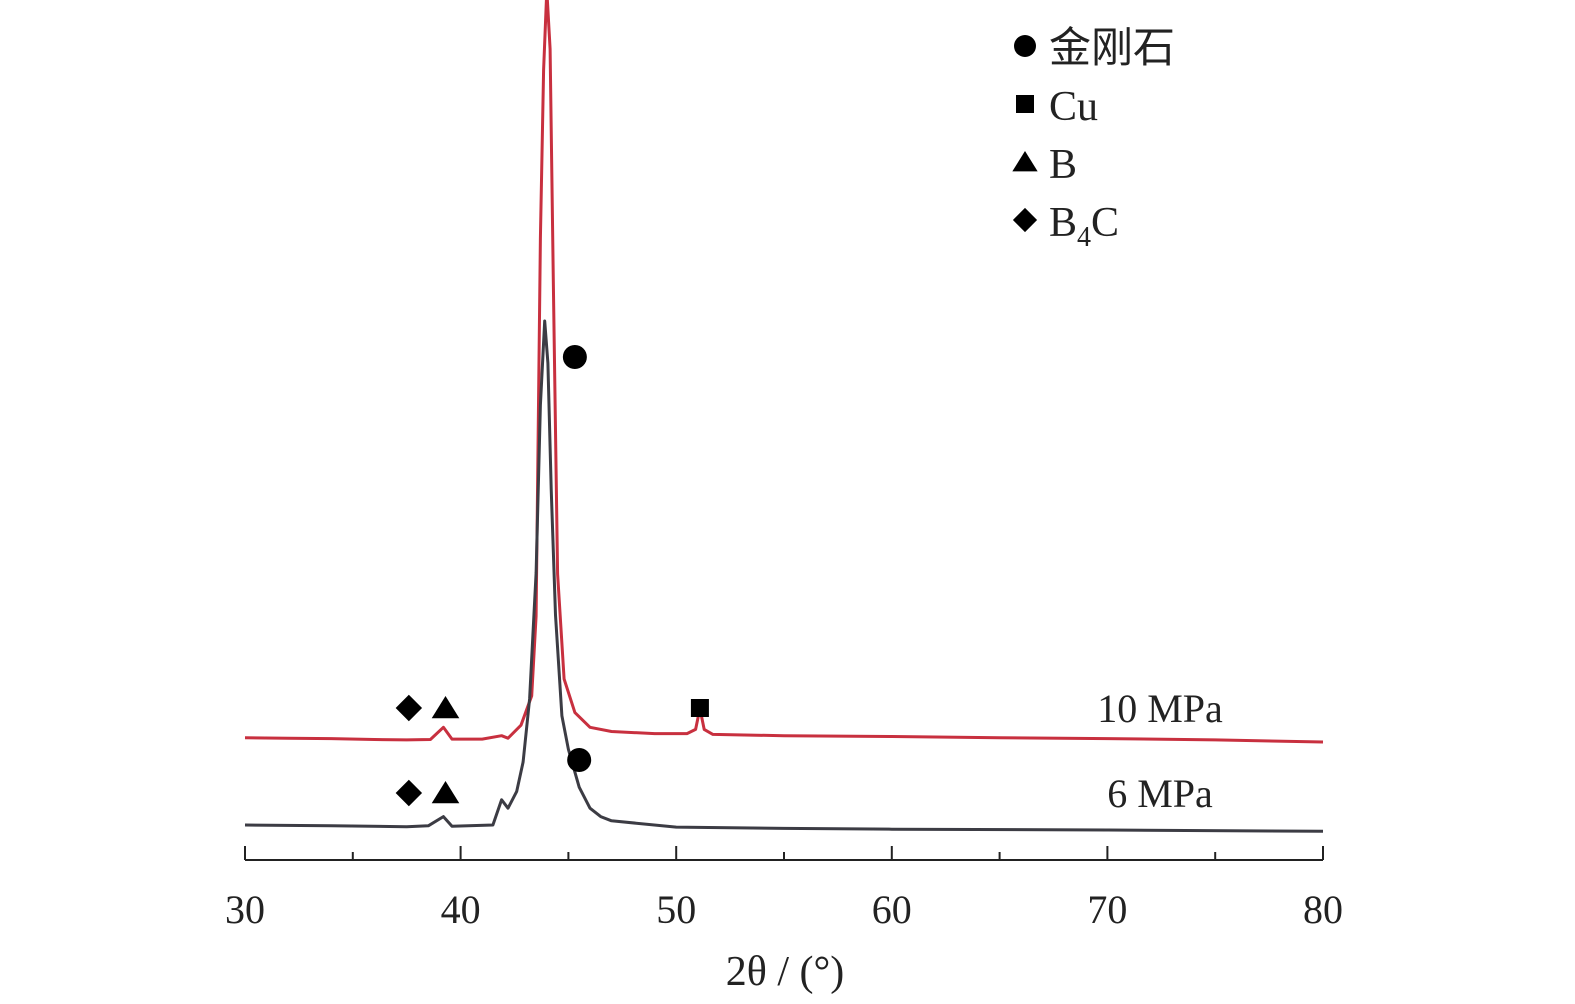 The image size is (1575, 1004). What do you see at coordinates (1323, 909) in the screenshot?
I see `x-tick-label: 80` at bounding box center [1323, 909].